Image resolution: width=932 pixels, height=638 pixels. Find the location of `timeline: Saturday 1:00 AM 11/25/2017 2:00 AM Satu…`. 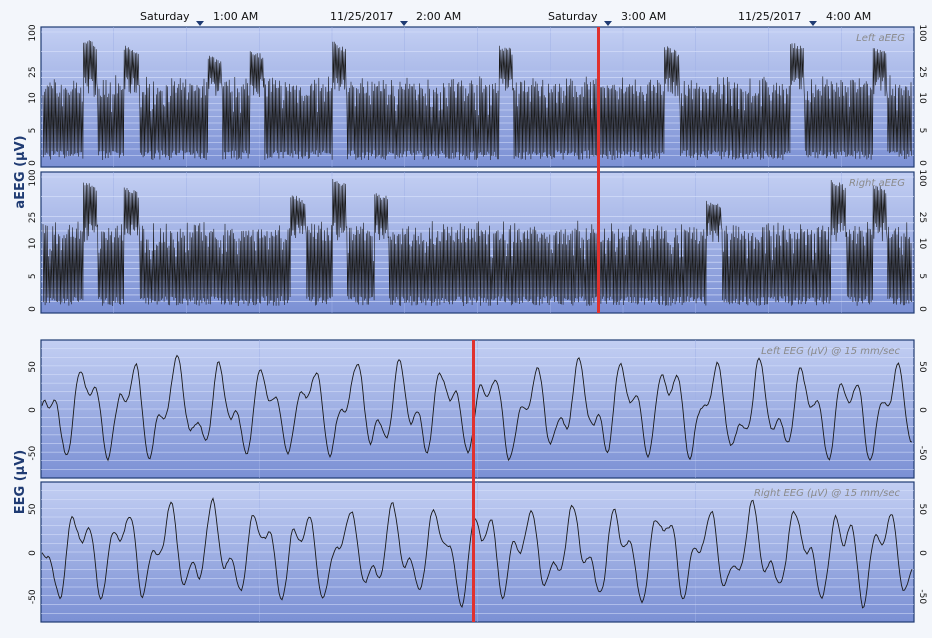

timeline: Saturday 1:00 AM 11/25/2017 2:00 AM Satu… is located at coordinates (505, 18).